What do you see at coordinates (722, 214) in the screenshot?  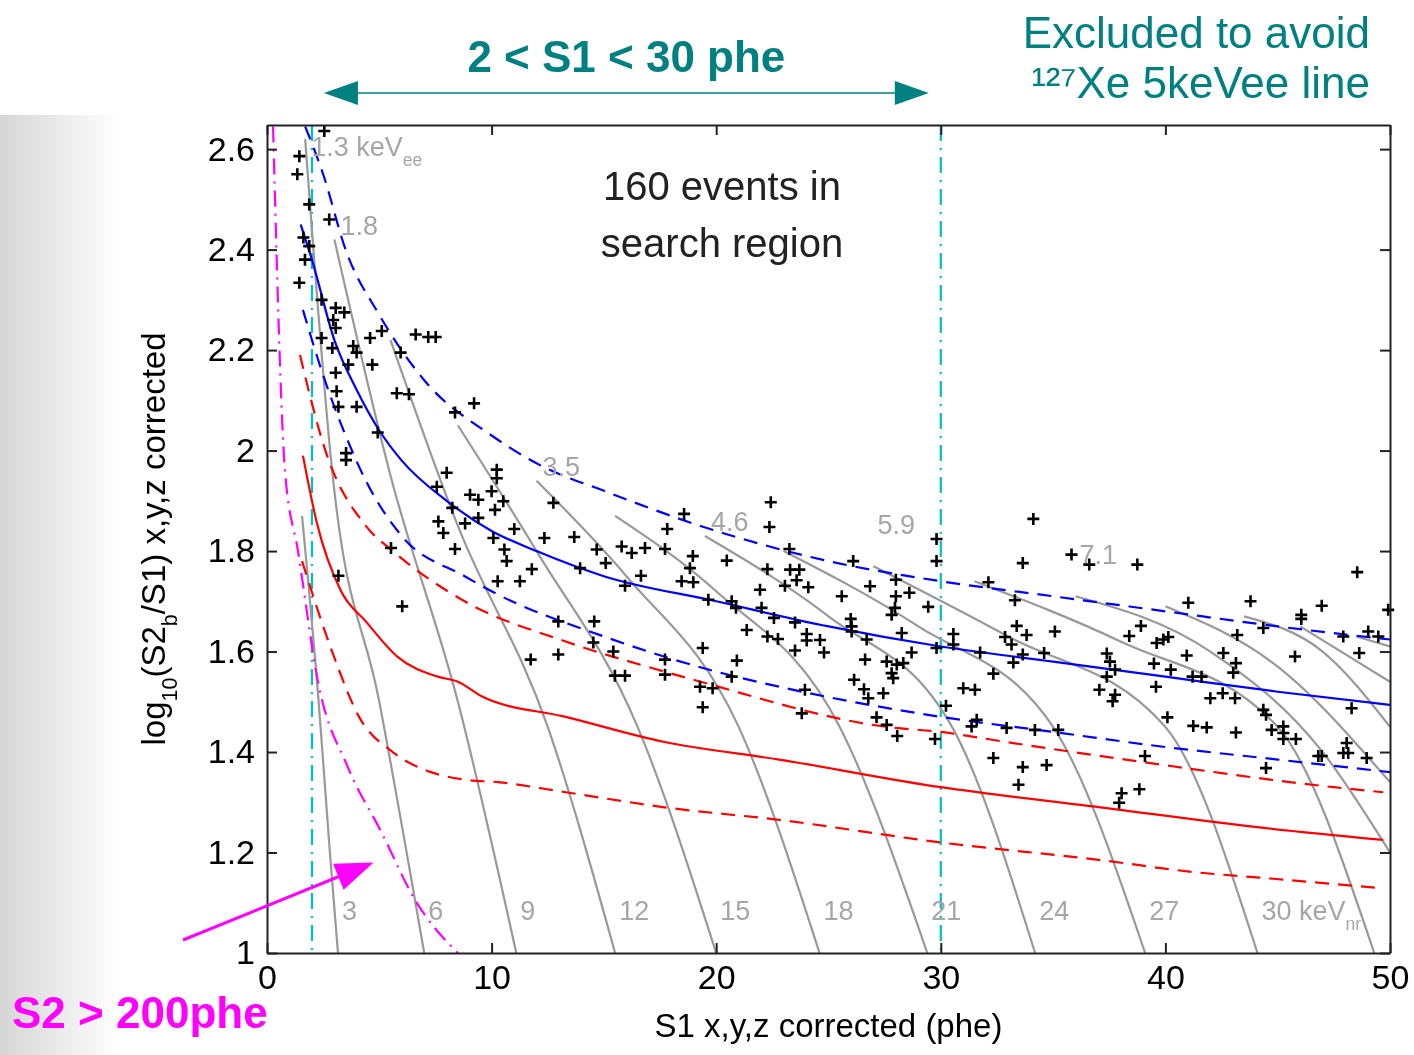 I see `annotation: 160 events in search region` at bounding box center [722, 214].